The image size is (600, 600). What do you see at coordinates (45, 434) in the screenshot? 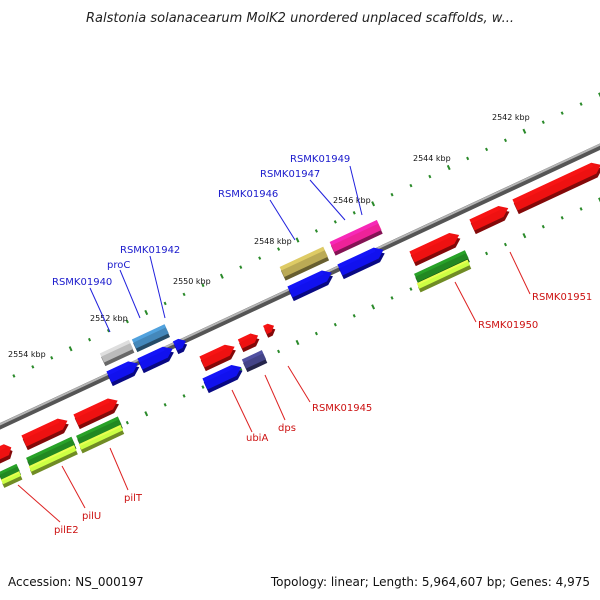
I see `gene-pilu-upper` at bounding box center [45, 434].